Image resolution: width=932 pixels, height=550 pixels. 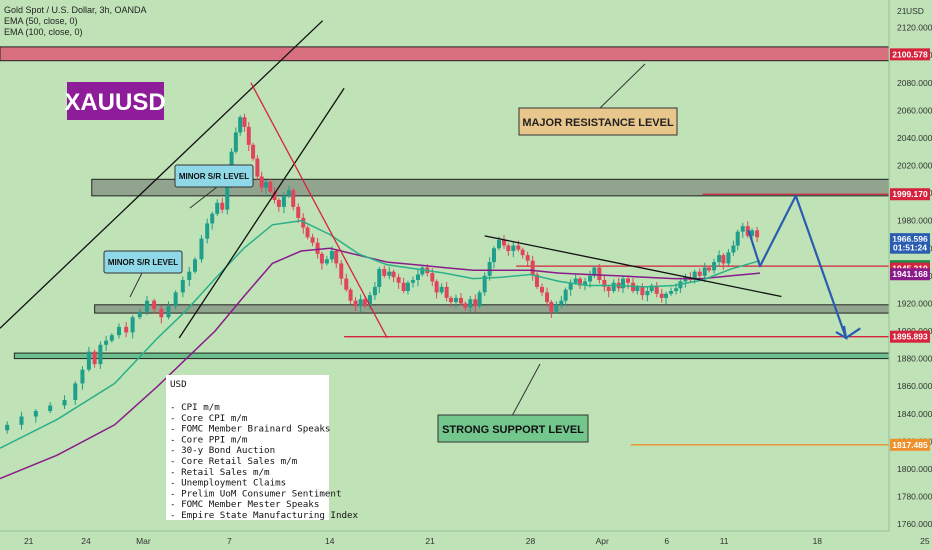 I want to click on minor-sr-1-label, so click(x=214, y=176).